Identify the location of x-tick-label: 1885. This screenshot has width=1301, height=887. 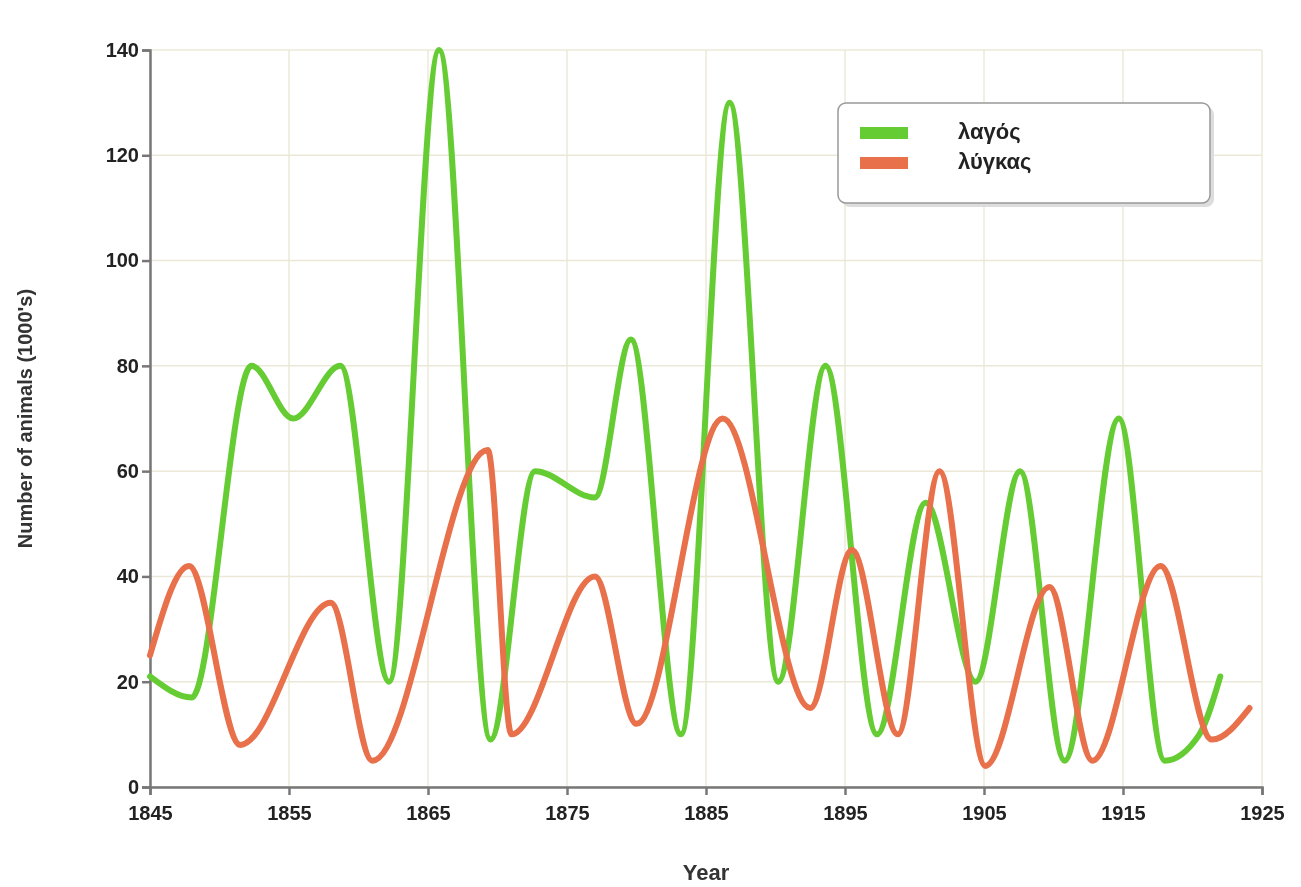
(706, 813).